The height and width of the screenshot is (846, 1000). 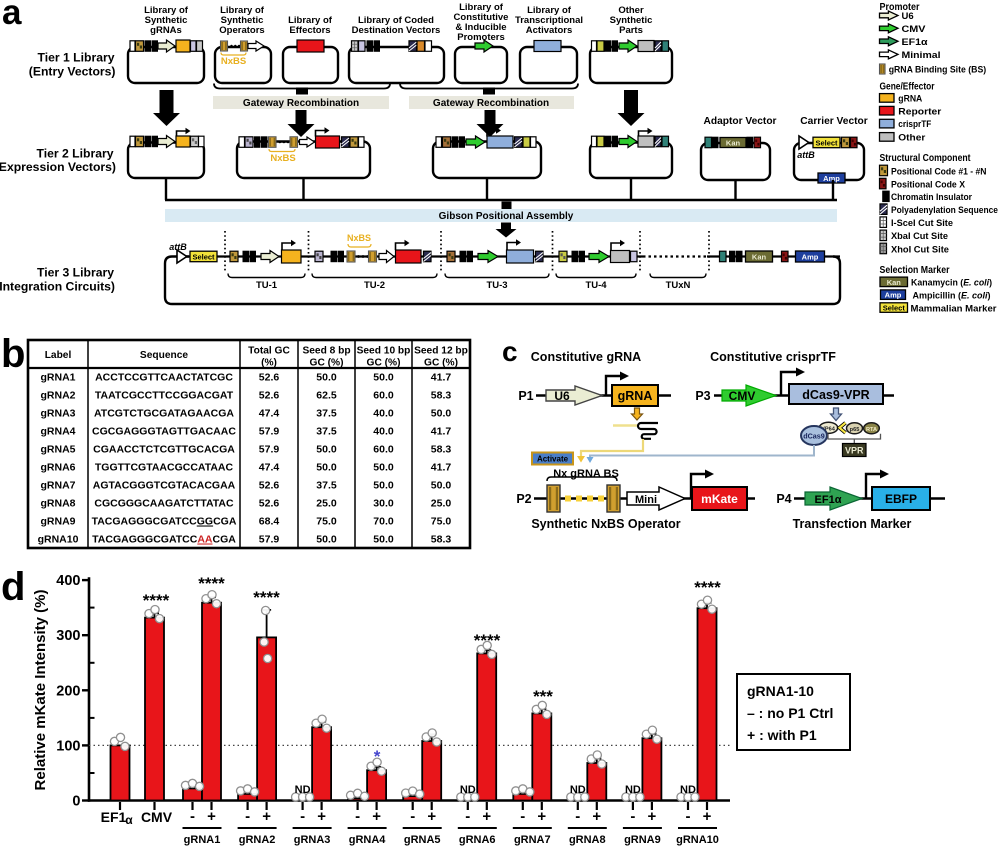 I want to click on svg-text: 30.0, so click(x=383, y=504).